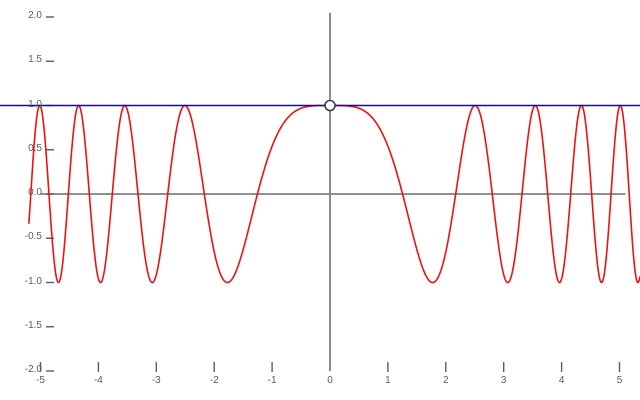 This screenshot has width=640, height=400. What do you see at coordinates (33, 237) in the screenshot?
I see `y-tick-label: -0.5` at bounding box center [33, 237].